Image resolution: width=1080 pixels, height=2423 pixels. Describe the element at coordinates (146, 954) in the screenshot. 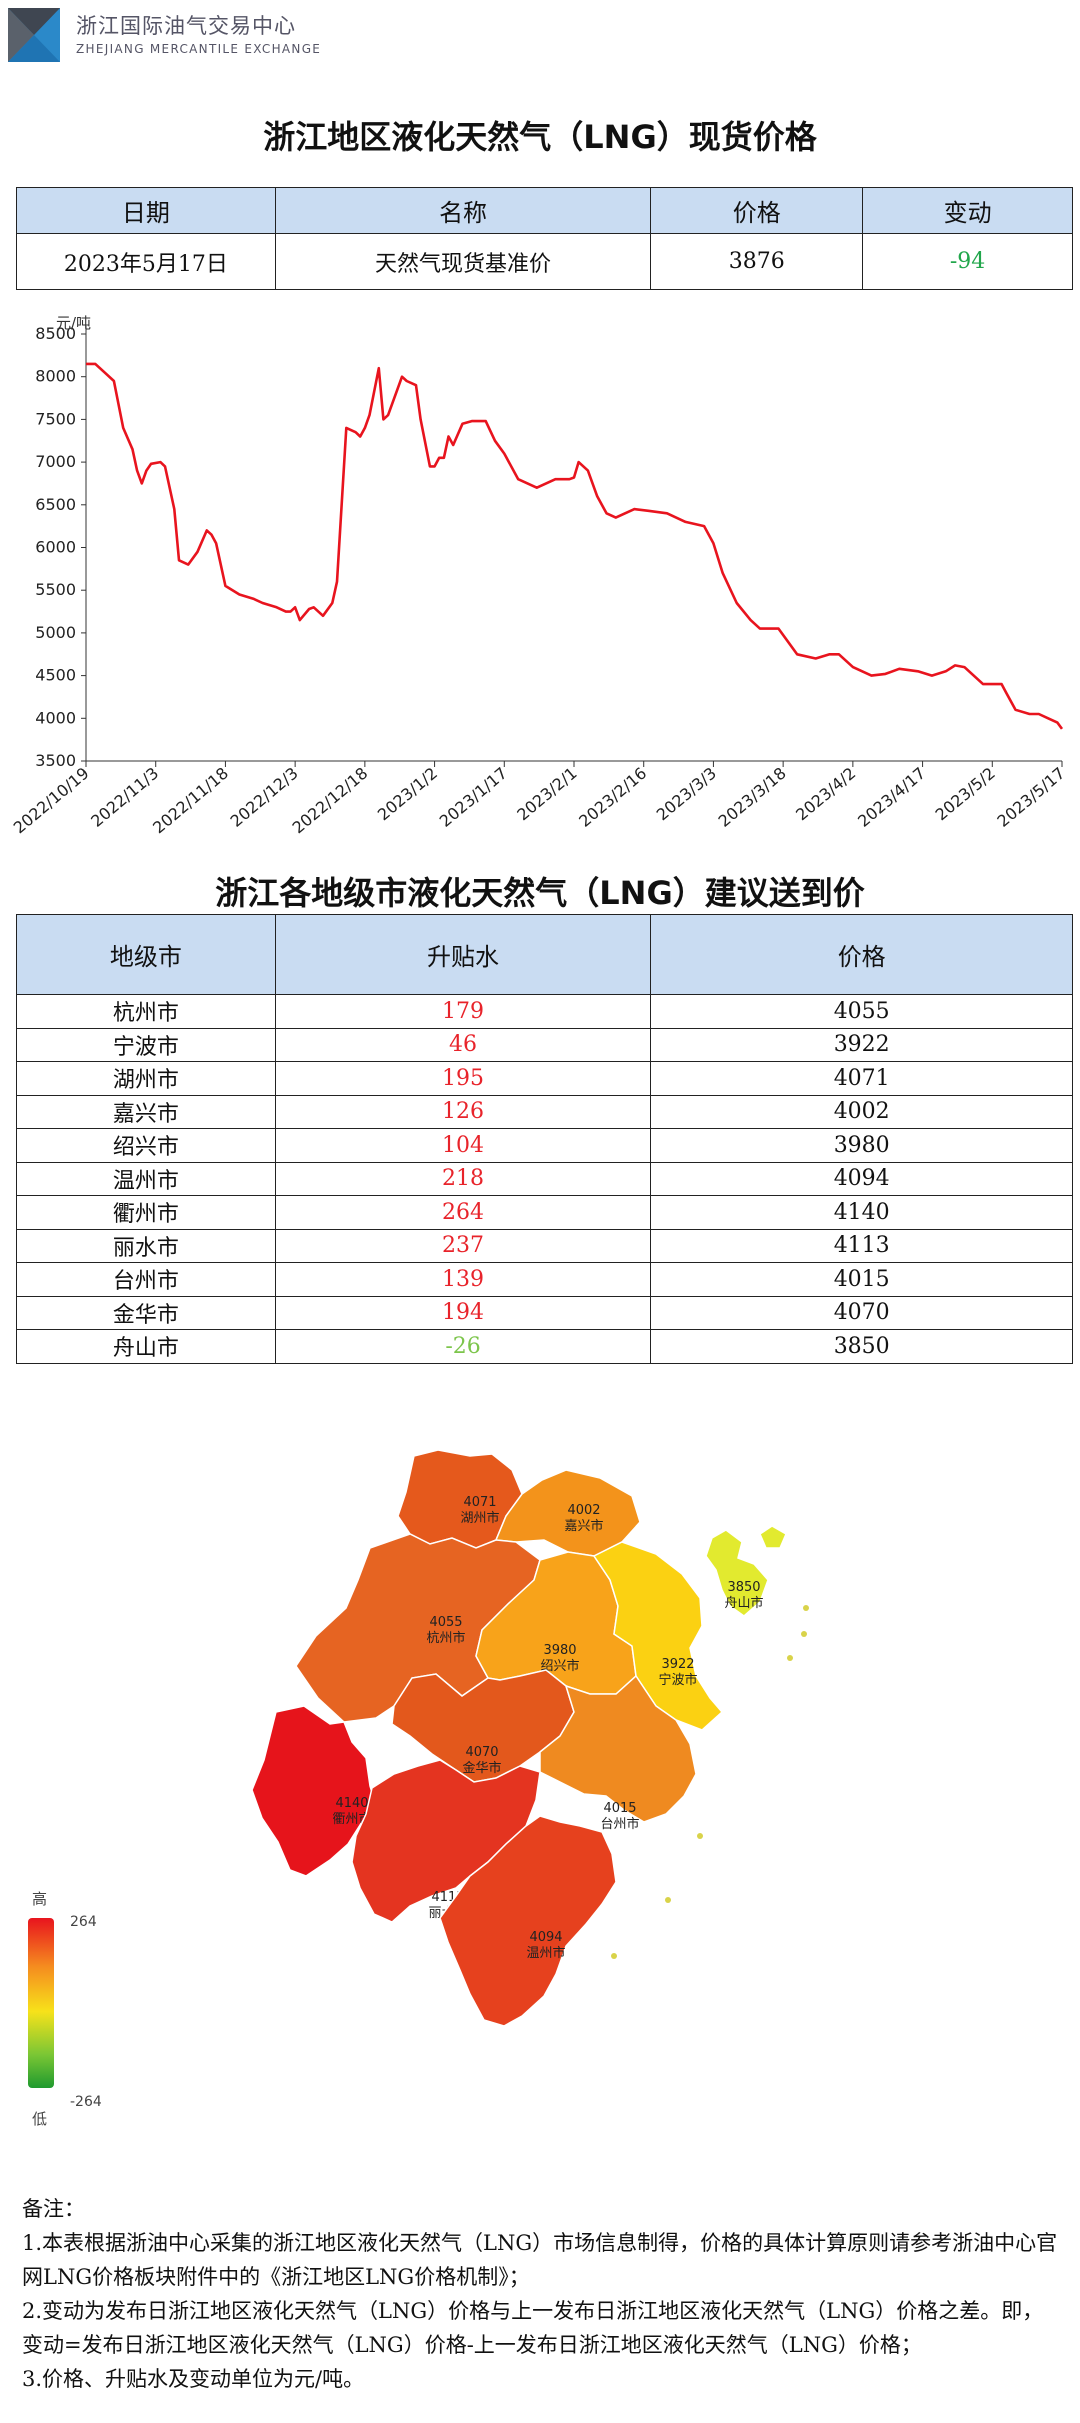

I see `header-city: 地级市` at that location.